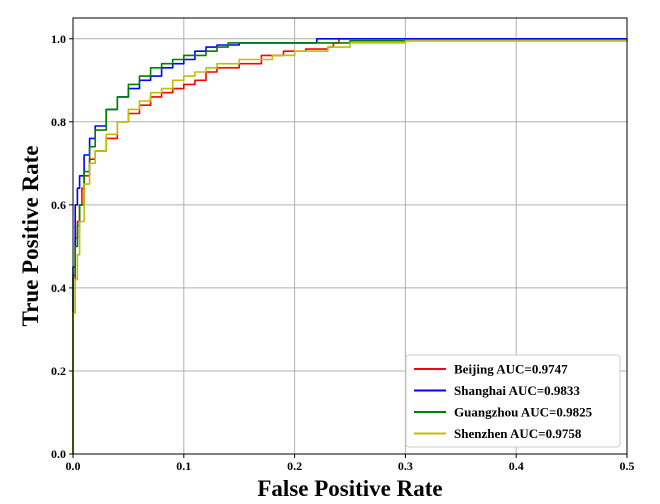  Describe the element at coordinates (58, 39) in the screenshot. I see `y-tick-label: 1.0` at that location.